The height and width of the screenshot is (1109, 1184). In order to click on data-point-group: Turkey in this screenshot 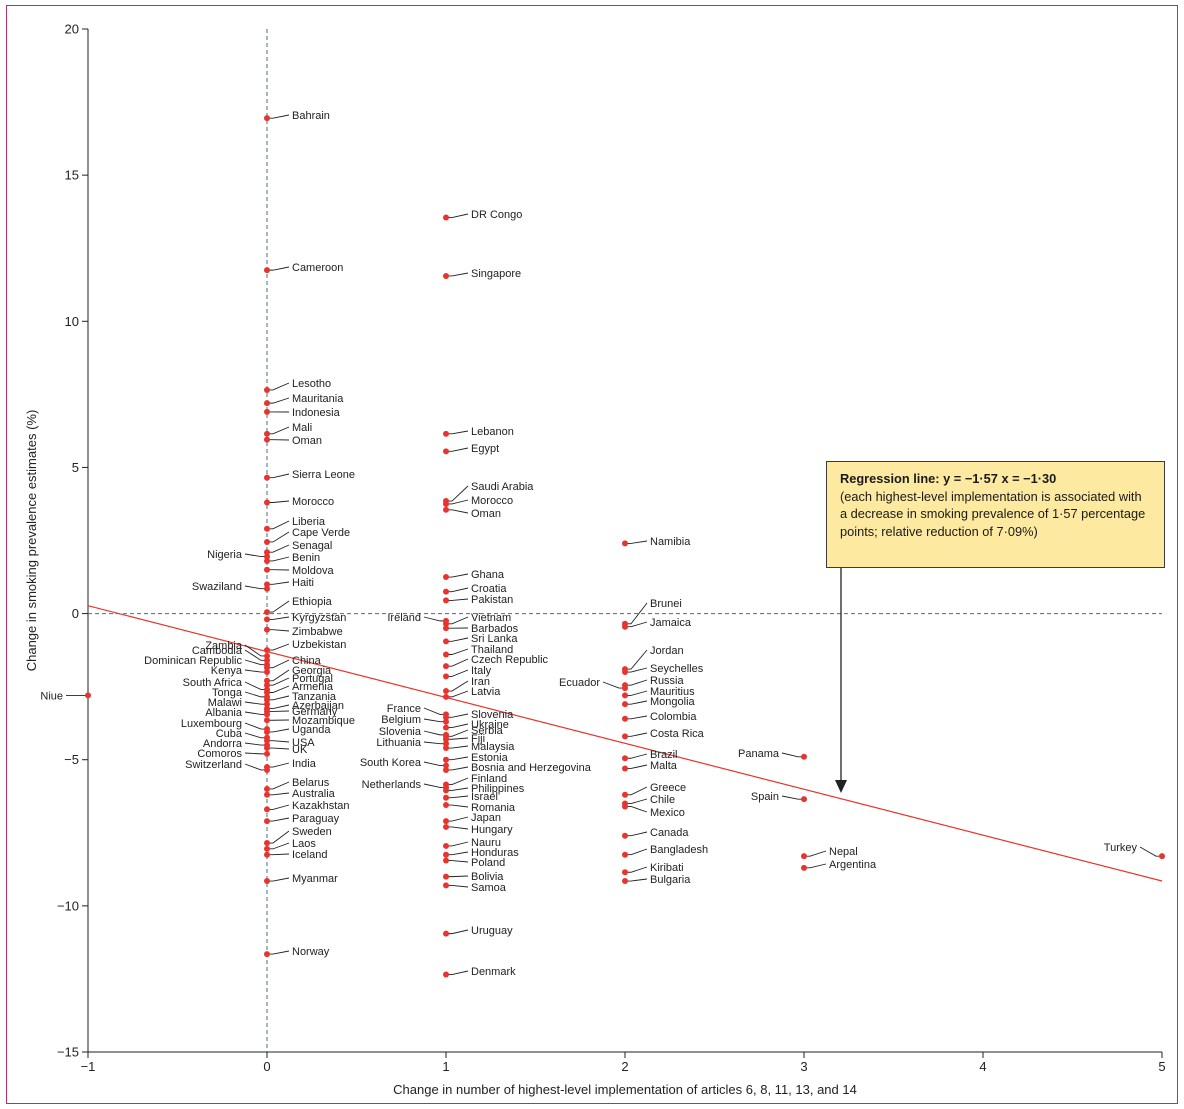, I will do `click(1134, 851)`.